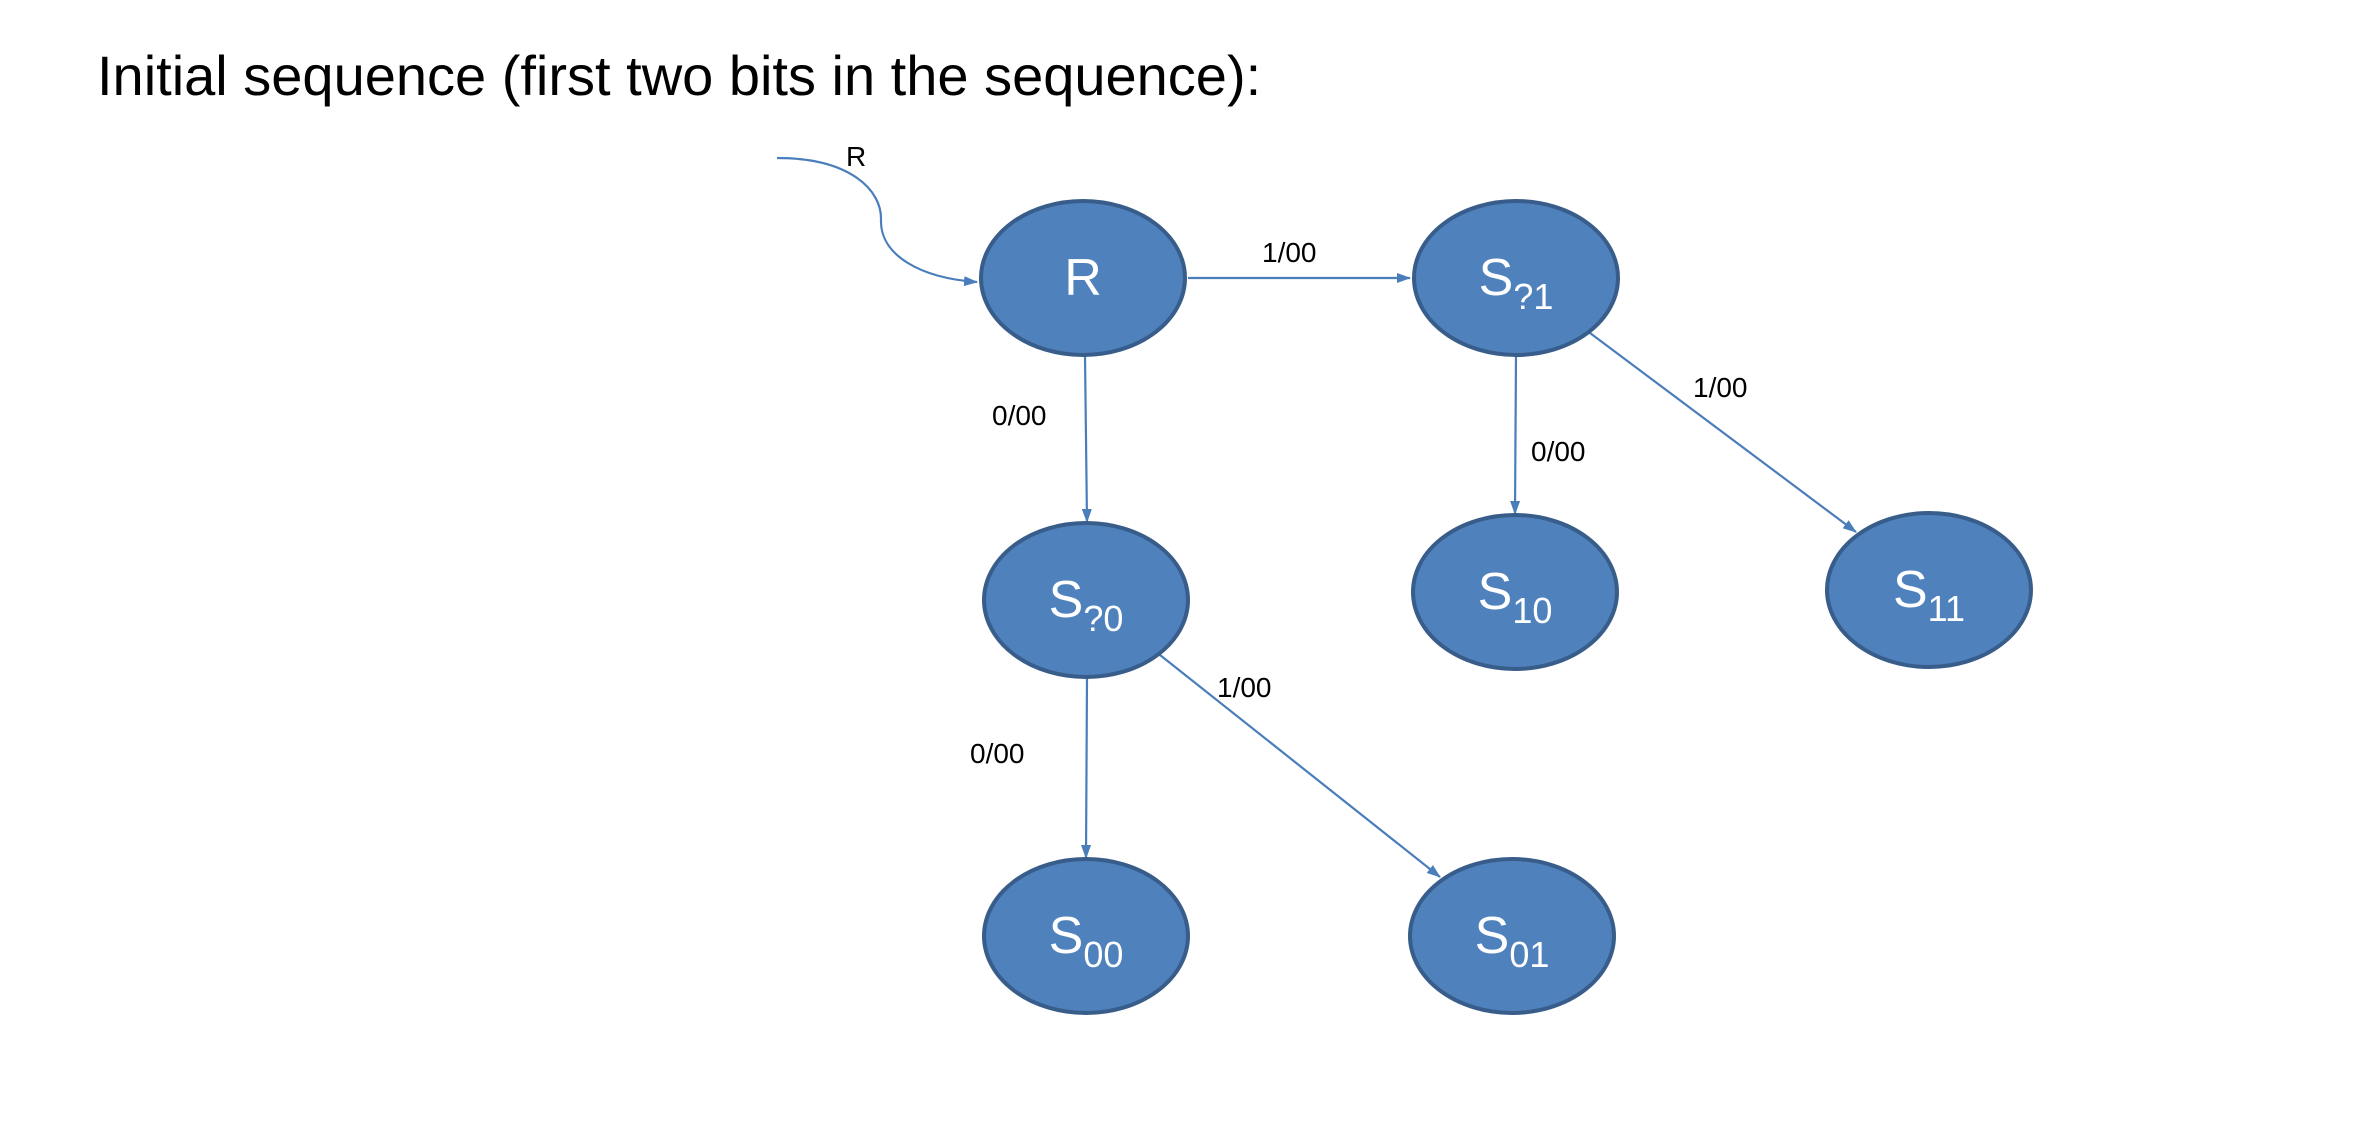 The width and height of the screenshot is (2357, 1125). I want to click on reset-arrow, so click(877, 221).